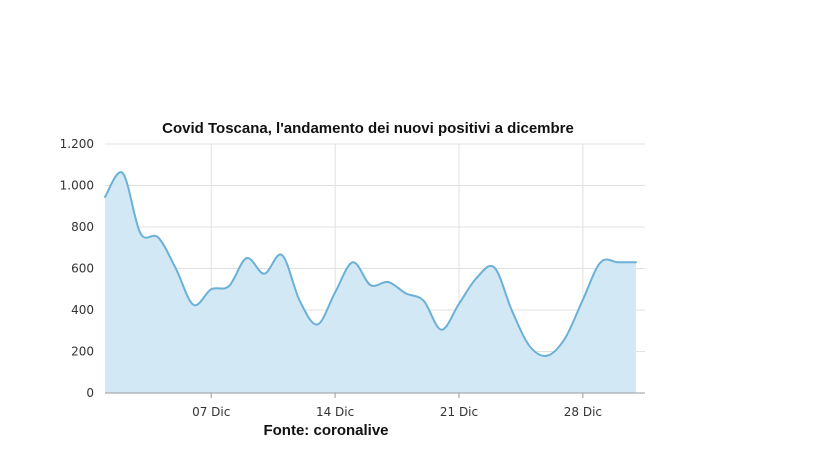 The width and height of the screenshot is (839, 475). What do you see at coordinates (325, 430) in the screenshot?
I see `source-note: Fonte: coronalive` at bounding box center [325, 430].